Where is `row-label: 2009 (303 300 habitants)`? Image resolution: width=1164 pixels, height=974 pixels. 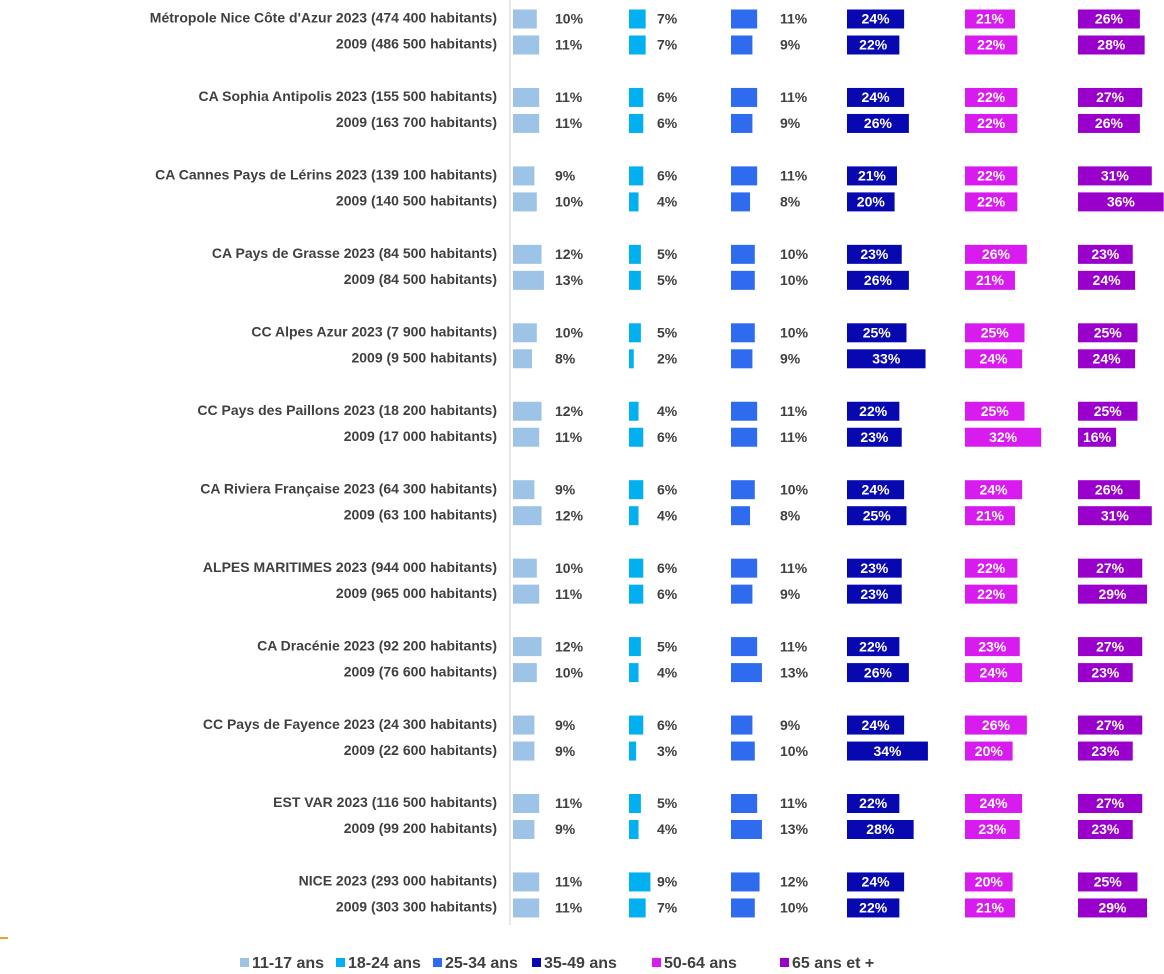
row-label: 2009 (303 300 habitants) is located at coordinates (416, 907).